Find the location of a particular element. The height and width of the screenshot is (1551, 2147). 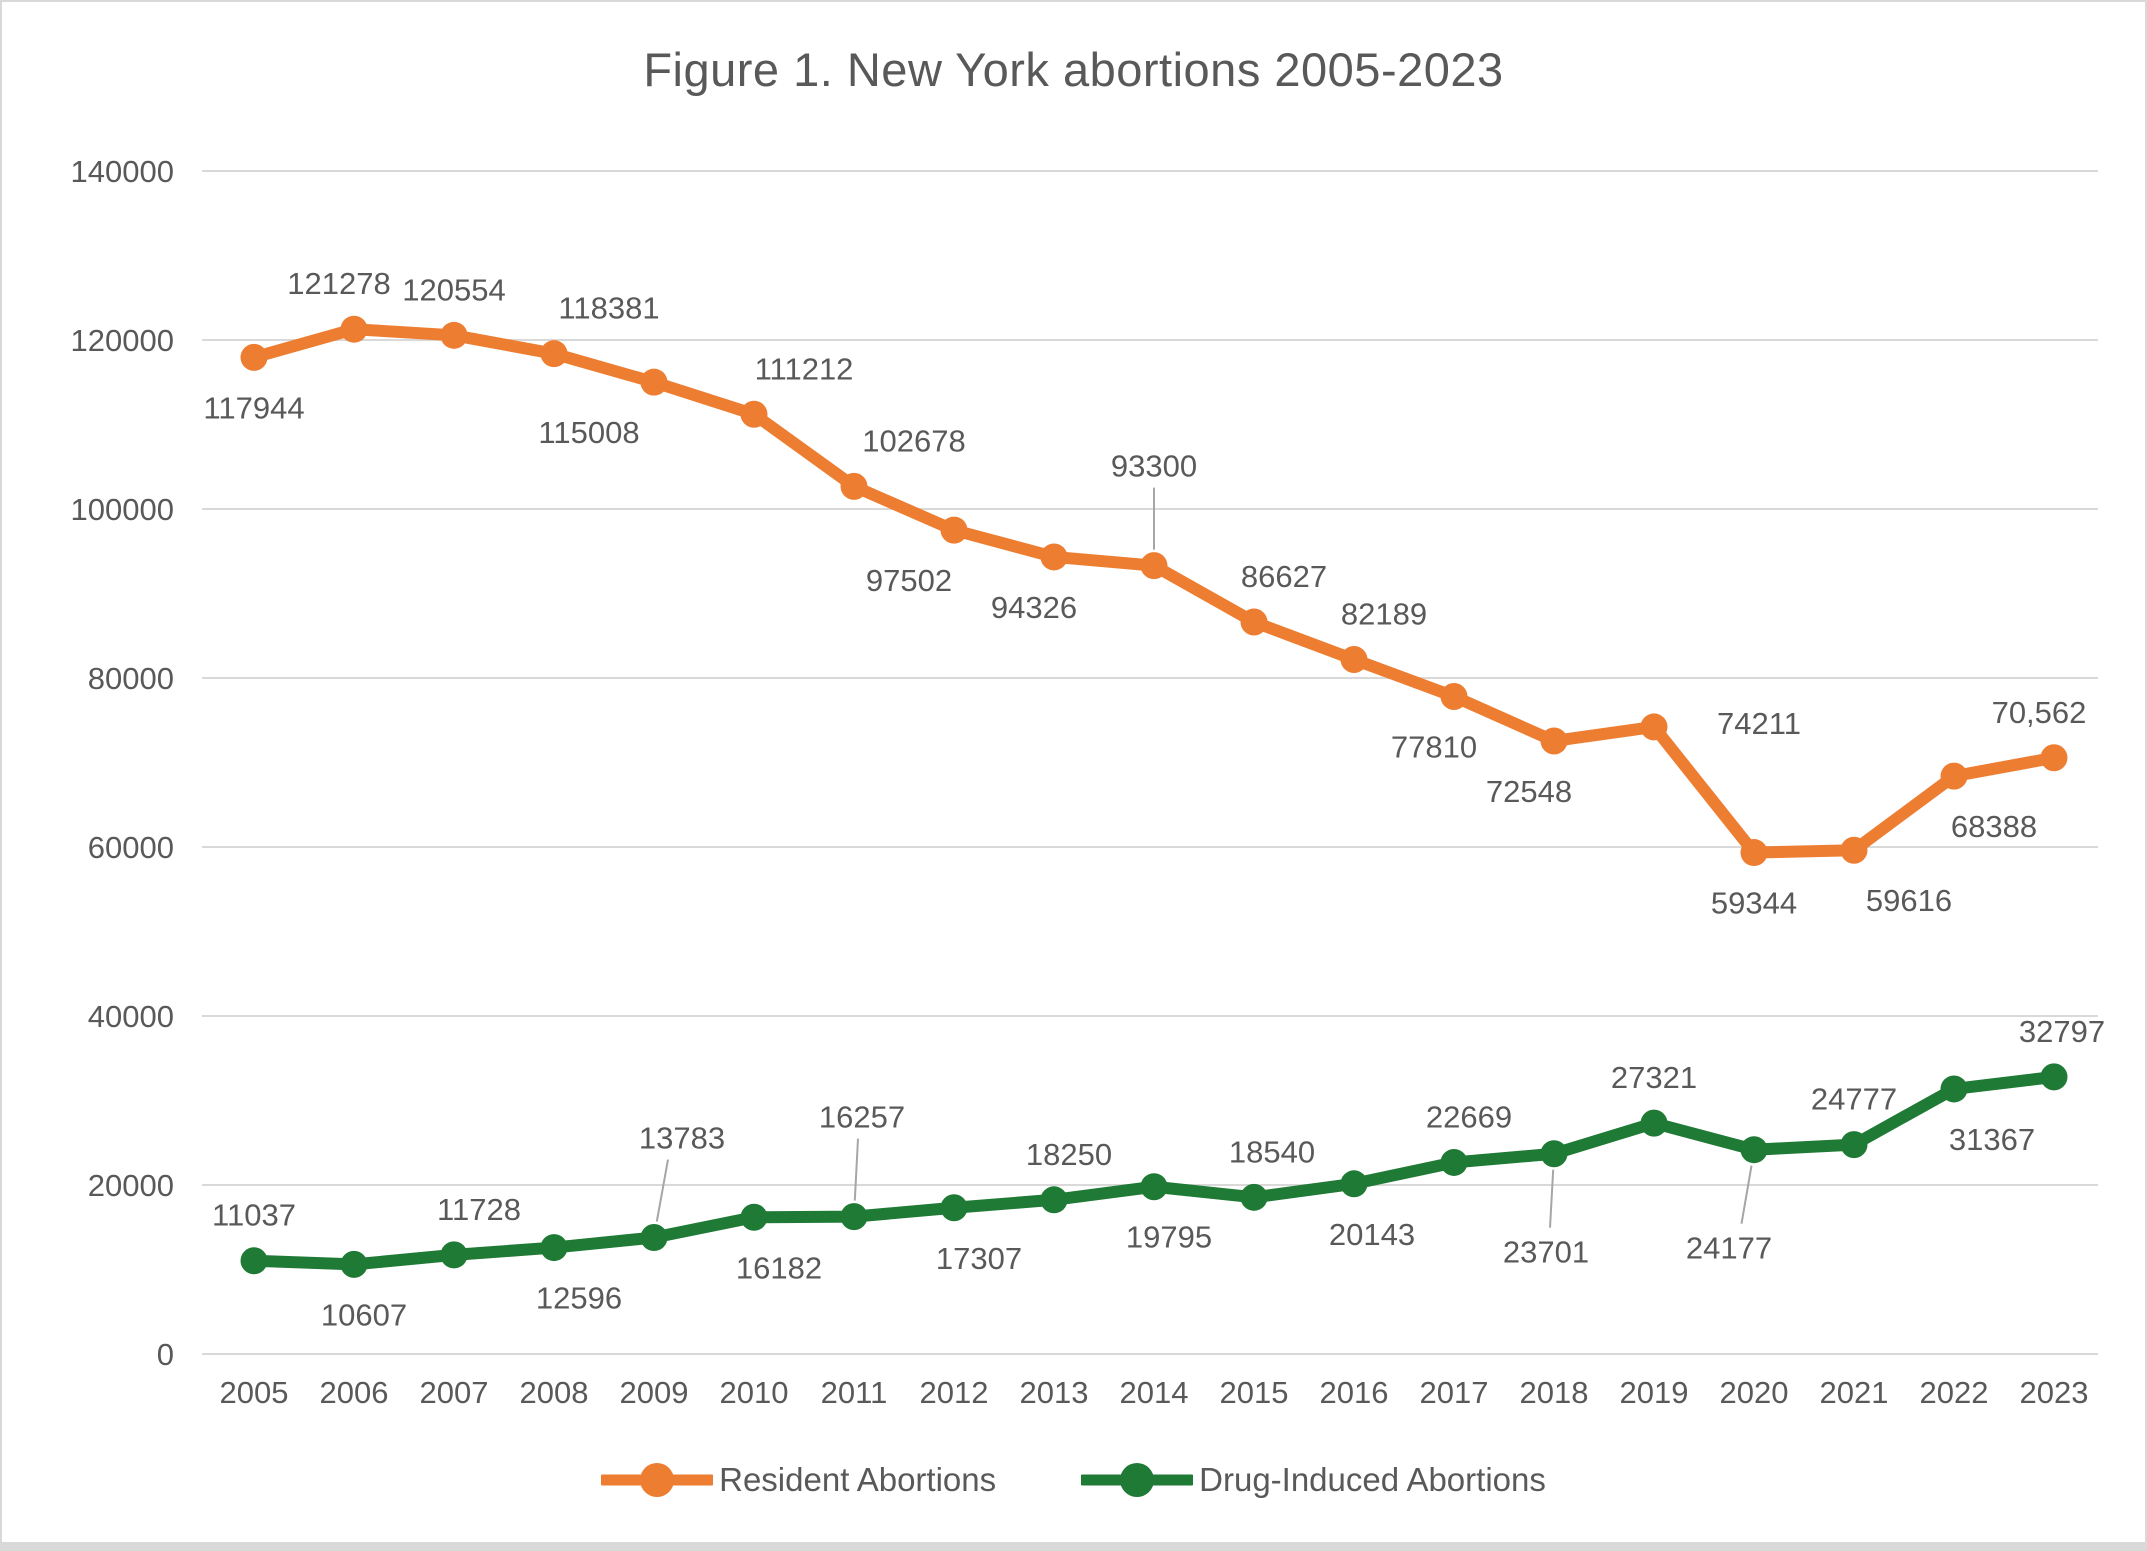

data-label: 86627 is located at coordinates (1284, 576).